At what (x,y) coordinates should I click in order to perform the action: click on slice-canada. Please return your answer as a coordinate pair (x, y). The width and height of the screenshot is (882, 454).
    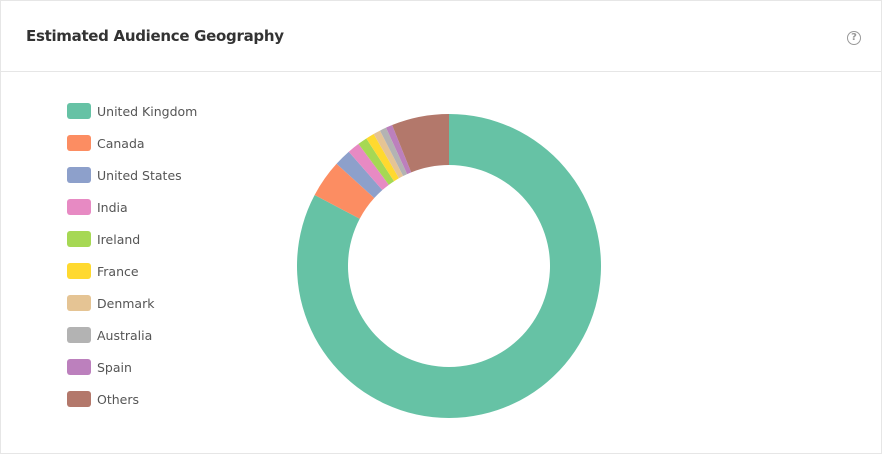
    Looking at the image, I should click on (344, 191).